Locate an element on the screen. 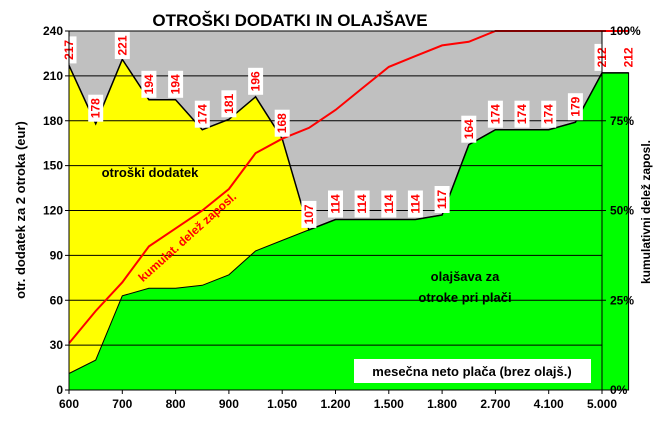 The width and height of the screenshot is (665, 435). y-right-tick-label: 0% is located at coordinates (619, 390).